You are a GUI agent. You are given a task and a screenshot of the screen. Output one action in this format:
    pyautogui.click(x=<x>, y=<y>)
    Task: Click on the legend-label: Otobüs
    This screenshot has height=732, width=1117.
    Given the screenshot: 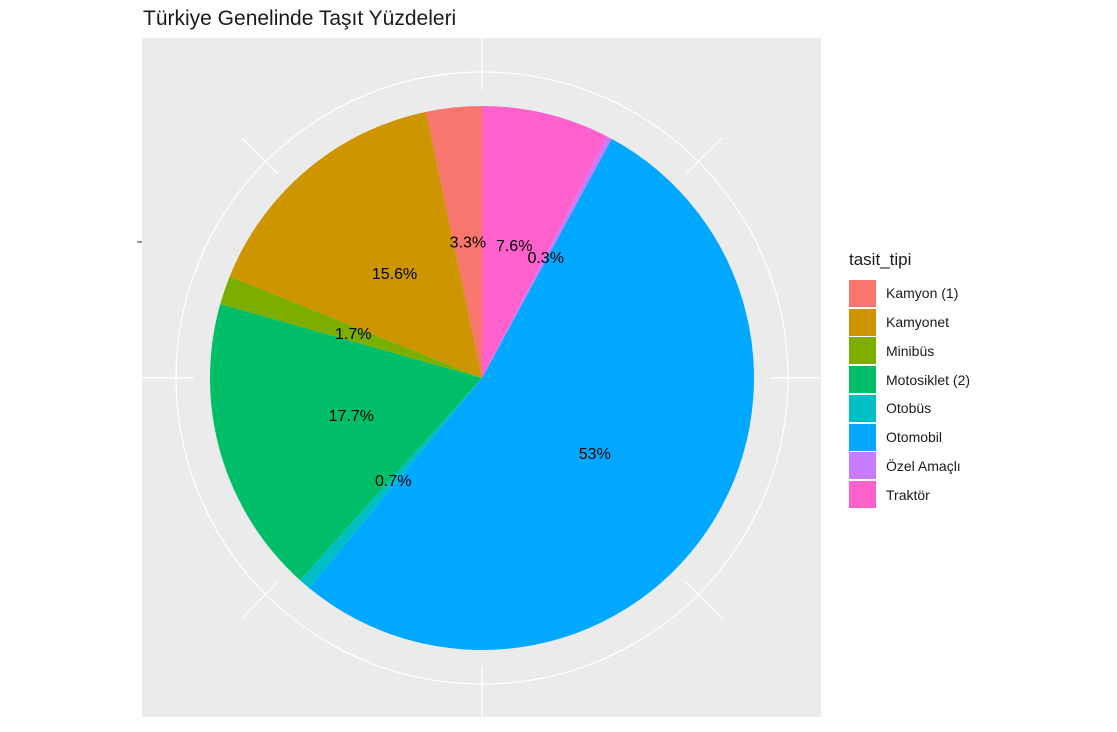 What is the action you would take?
    pyautogui.click(x=909, y=408)
    